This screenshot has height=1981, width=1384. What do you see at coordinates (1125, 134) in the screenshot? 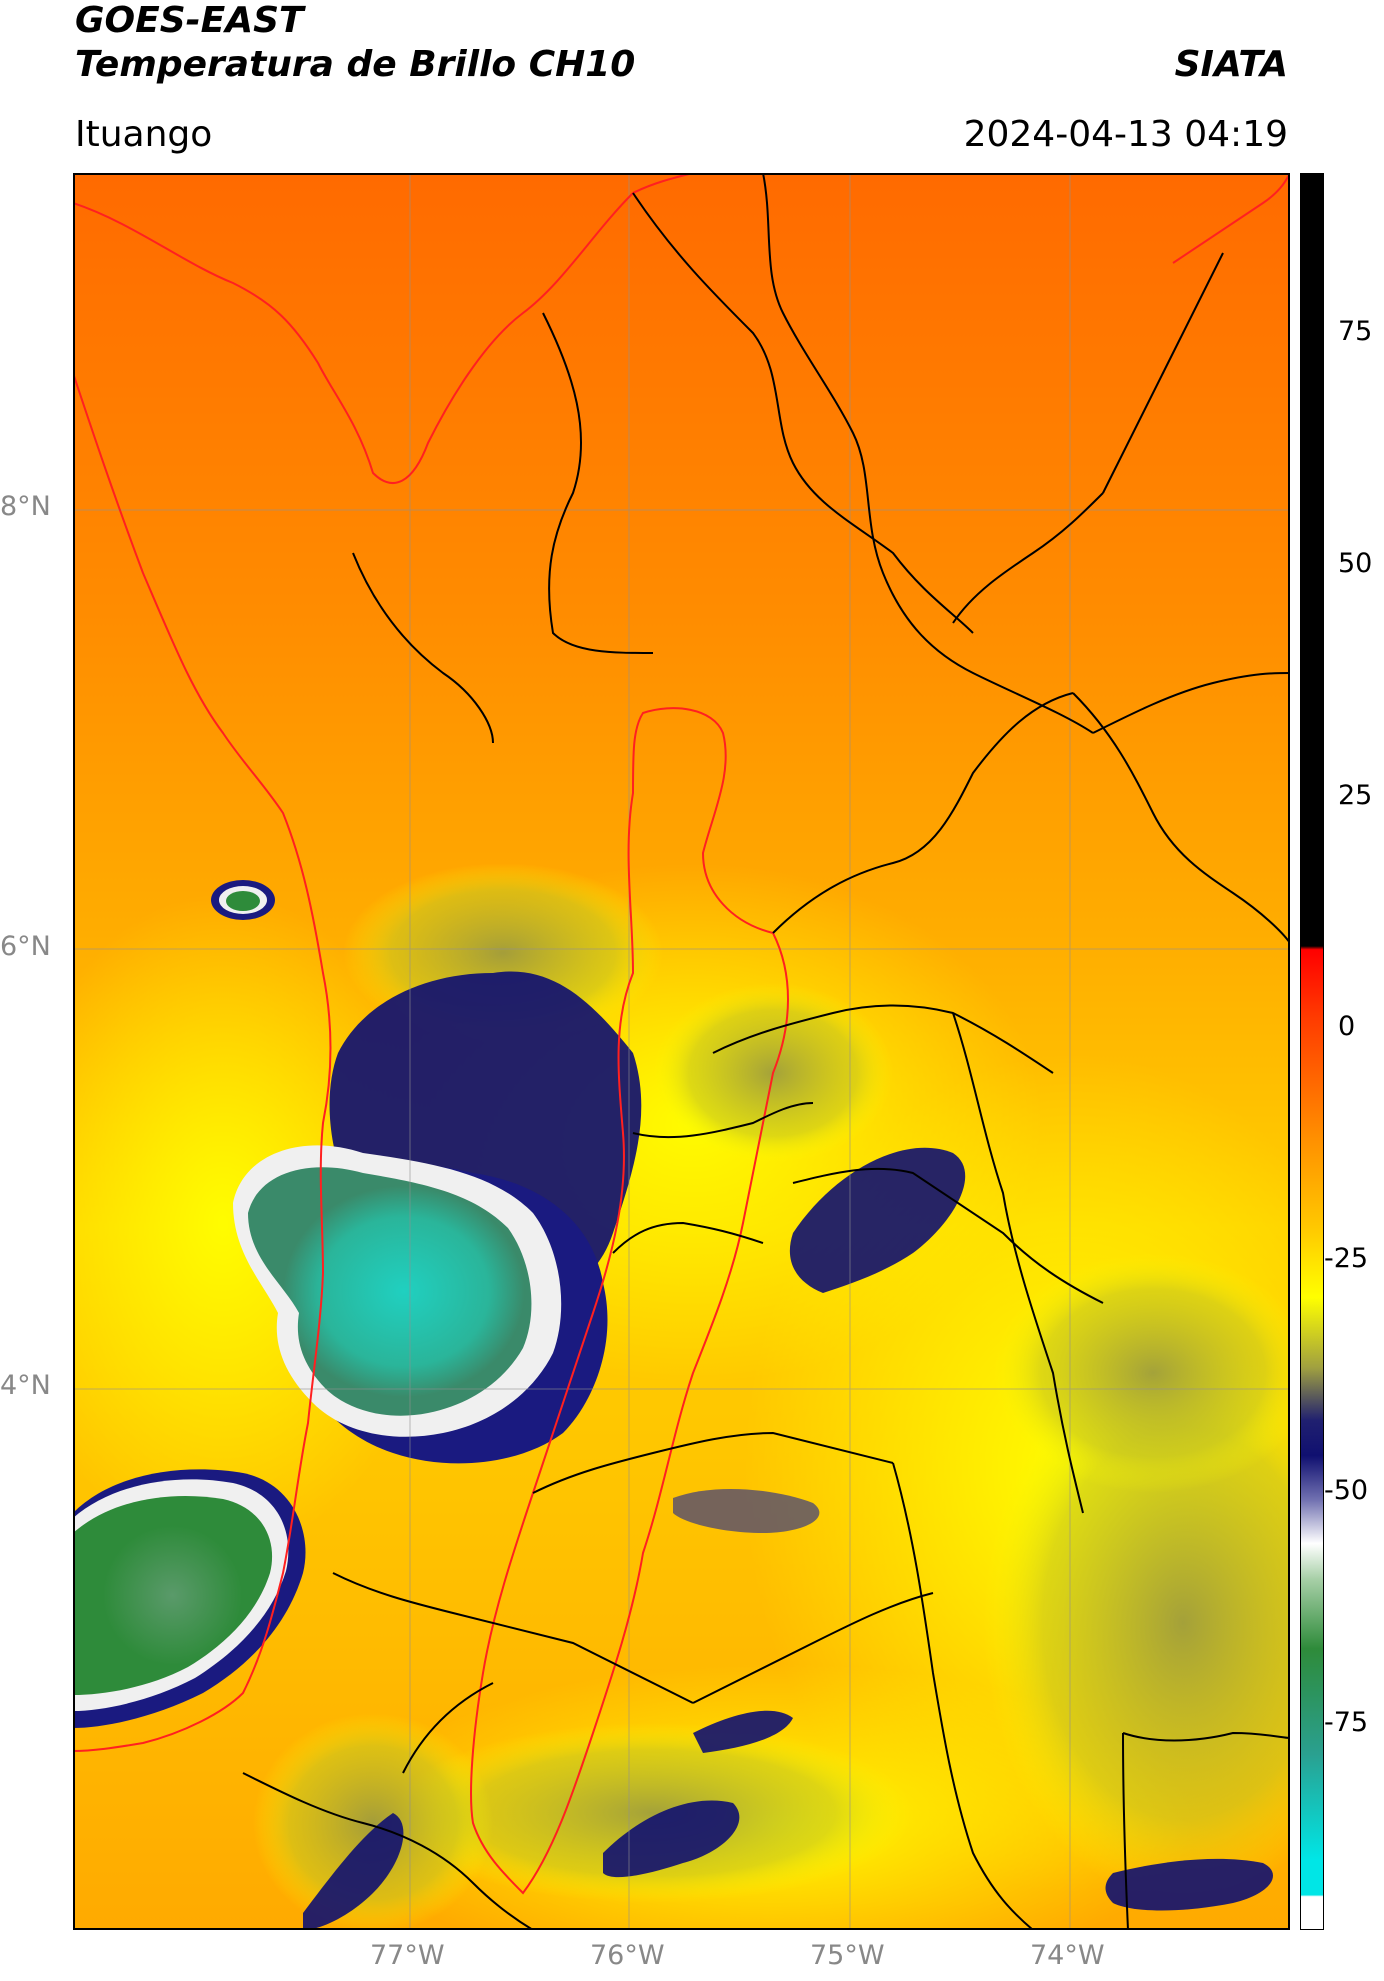
I see `datetime-label: 2024-04-13 04:19` at bounding box center [1125, 134].